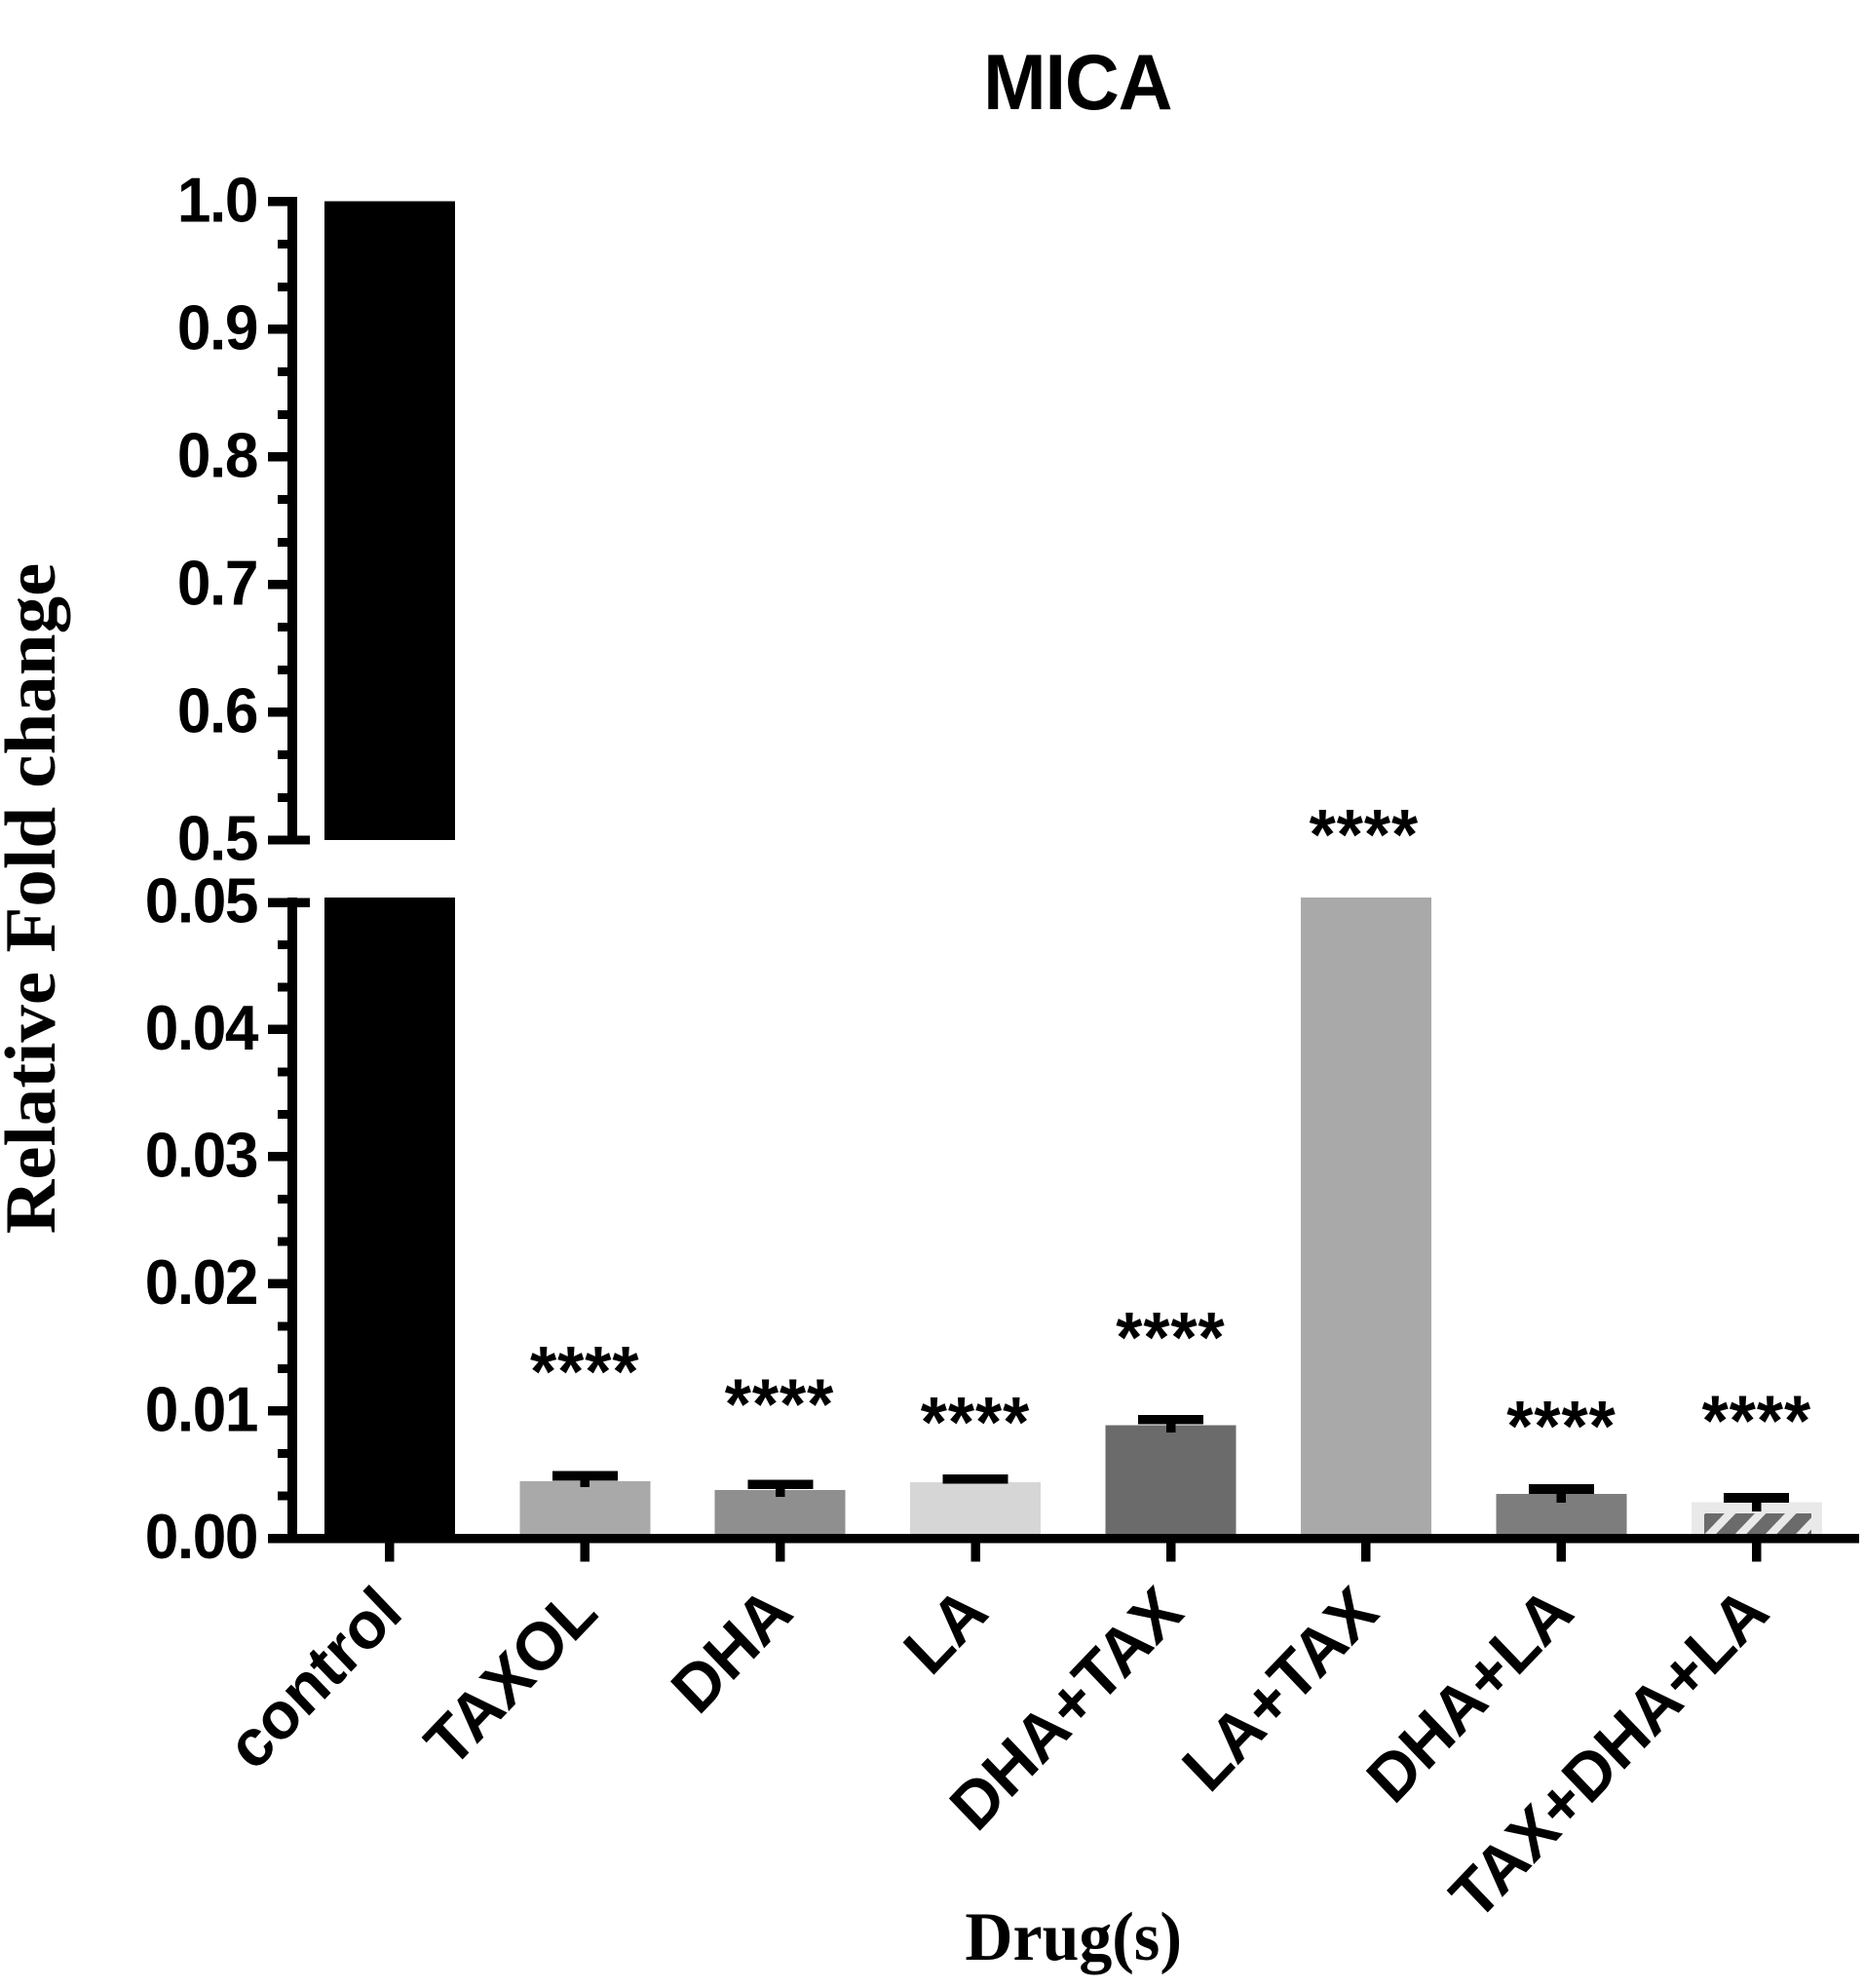  Describe the element at coordinates (217, 710) in the screenshot. I see `svg-text: 0.6` at that location.